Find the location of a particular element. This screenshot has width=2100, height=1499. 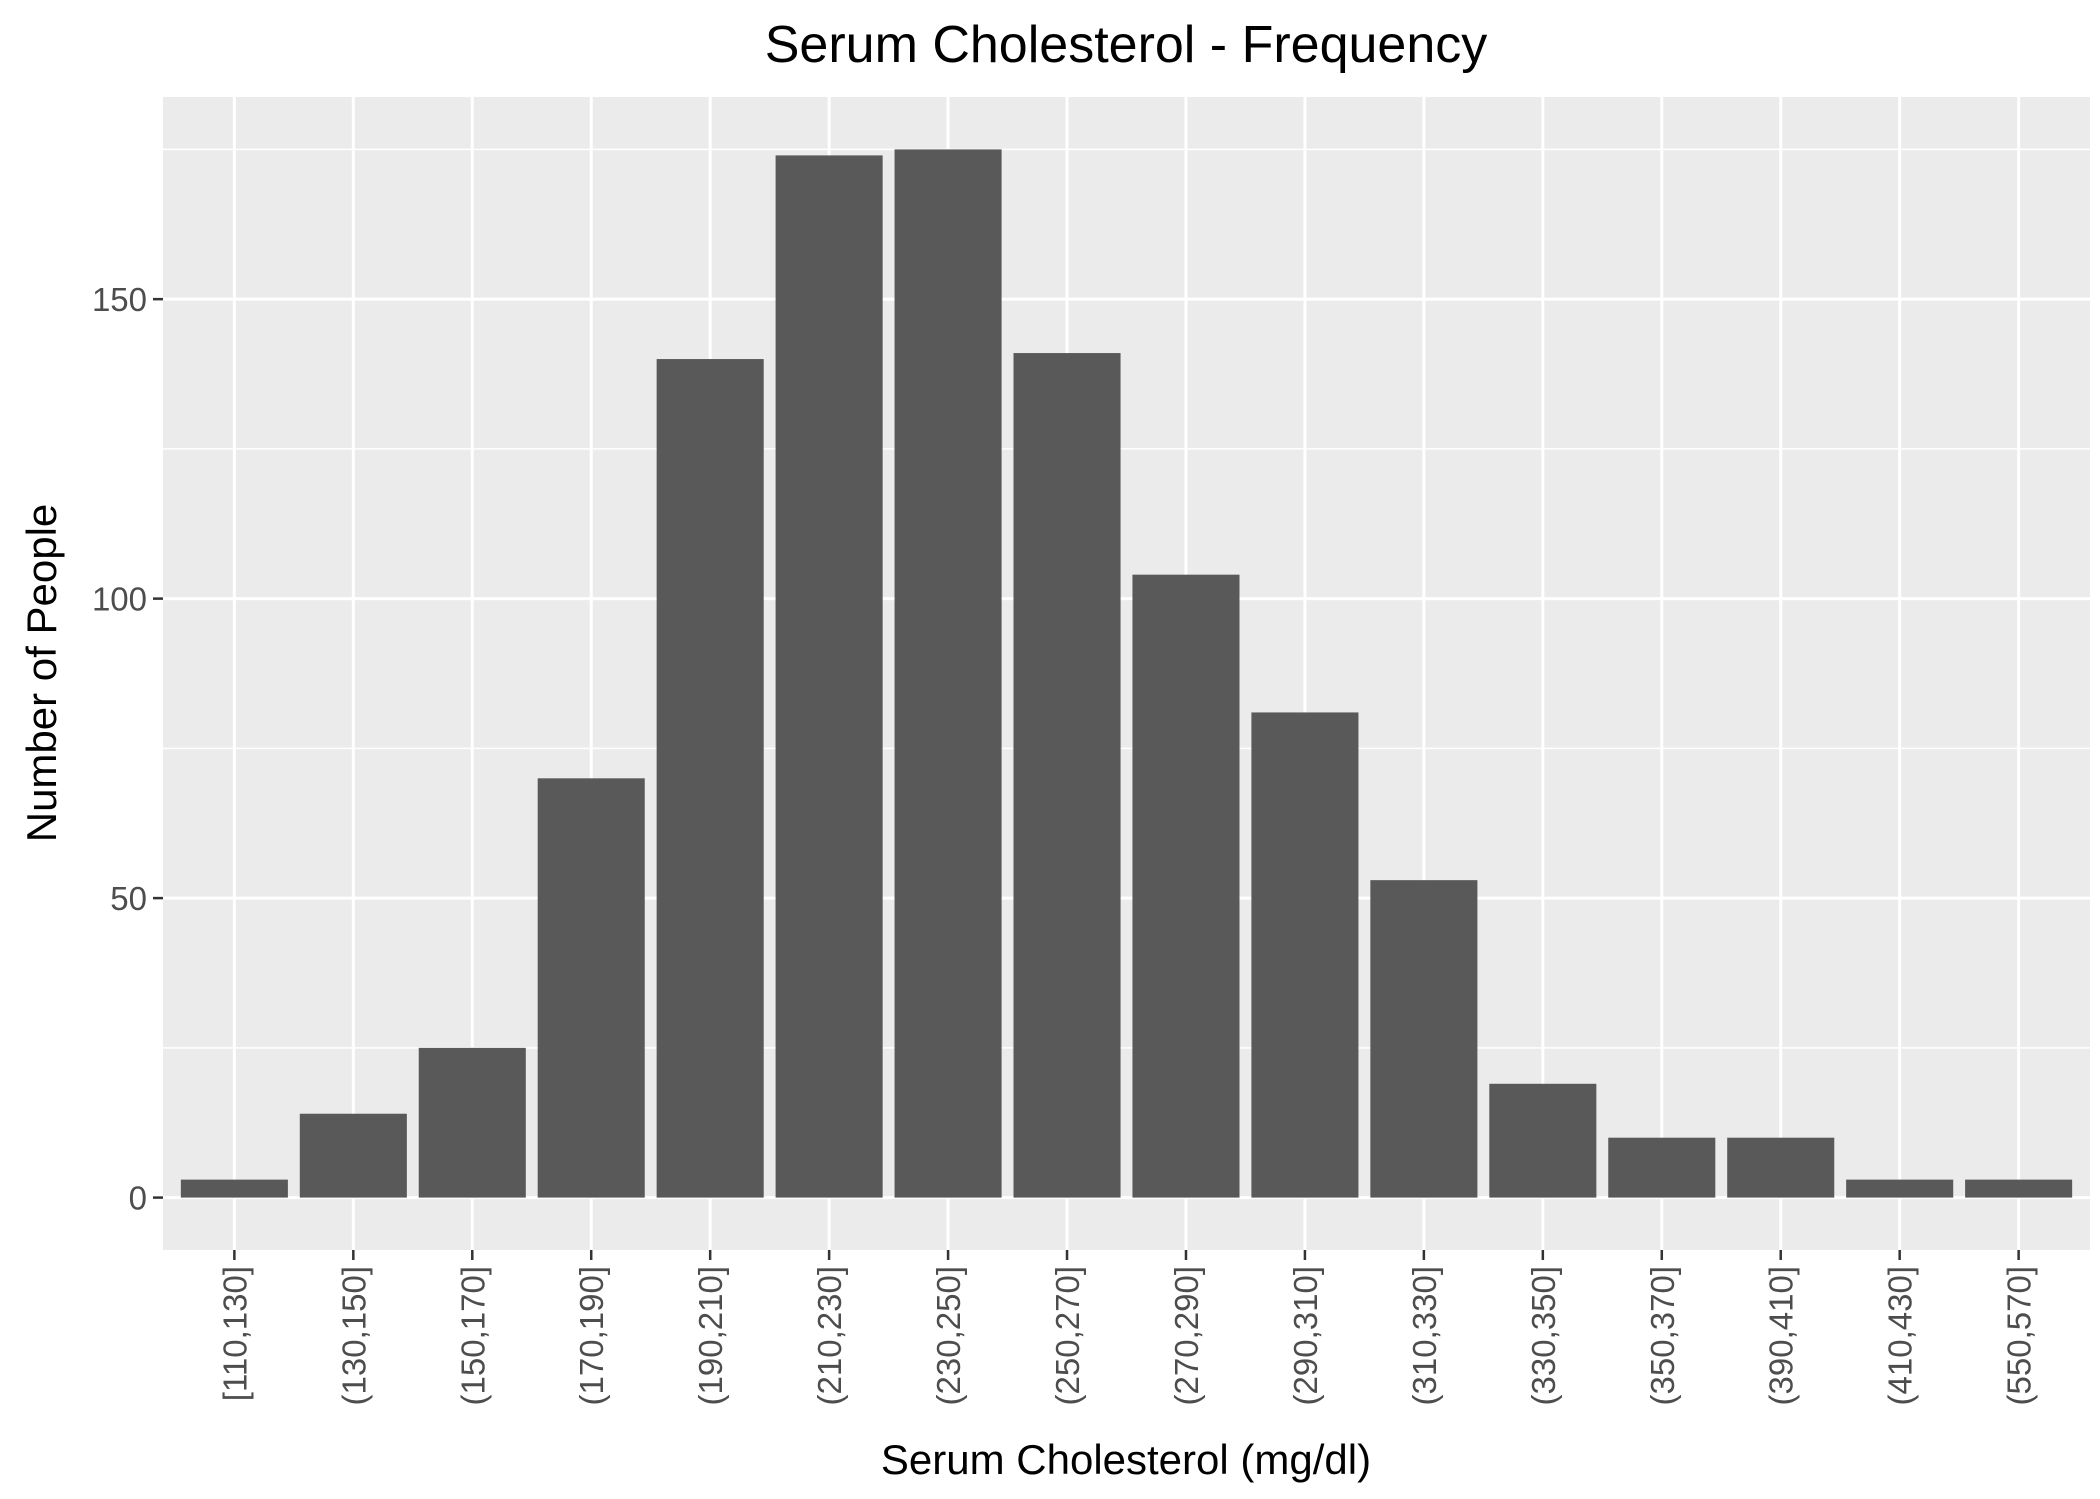

x-tick-label: (390,410] is located at coordinates (1781, 1335).